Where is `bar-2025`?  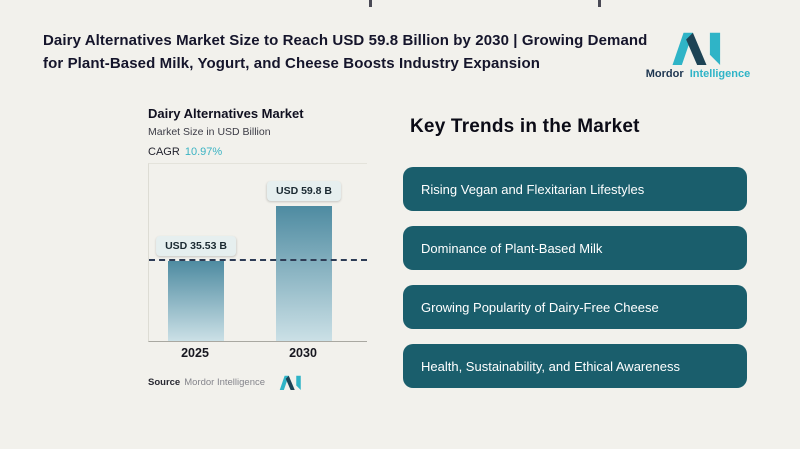 bar-2025 is located at coordinates (196, 301).